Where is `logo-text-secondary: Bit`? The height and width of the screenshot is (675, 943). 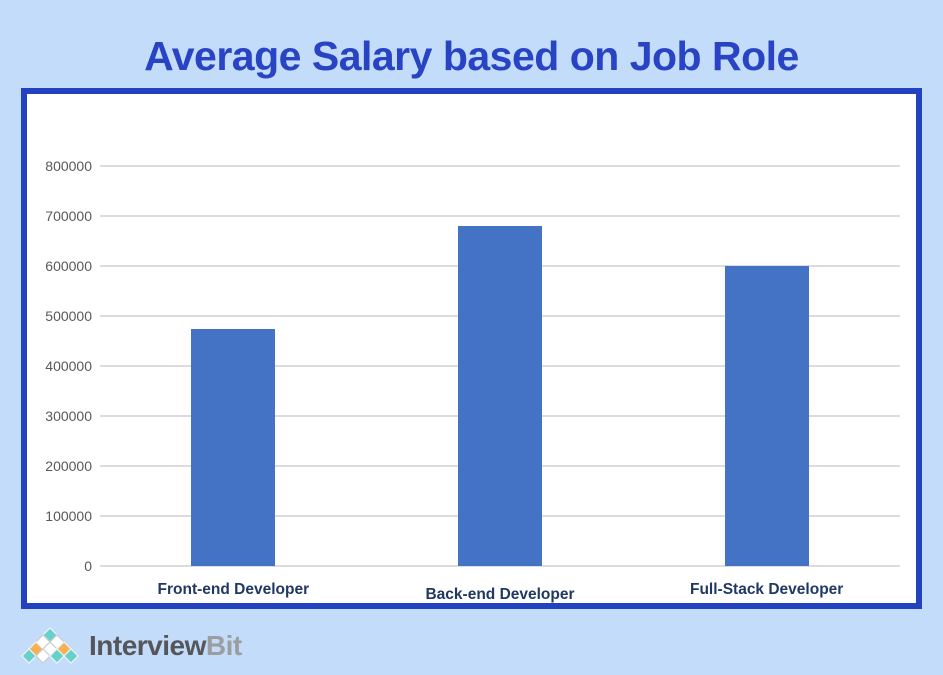
logo-text-secondary: Bit is located at coordinates (223, 645).